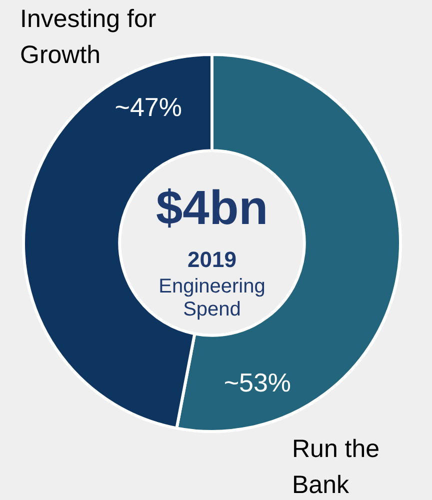  I want to click on text: 2019, so click(212, 259).